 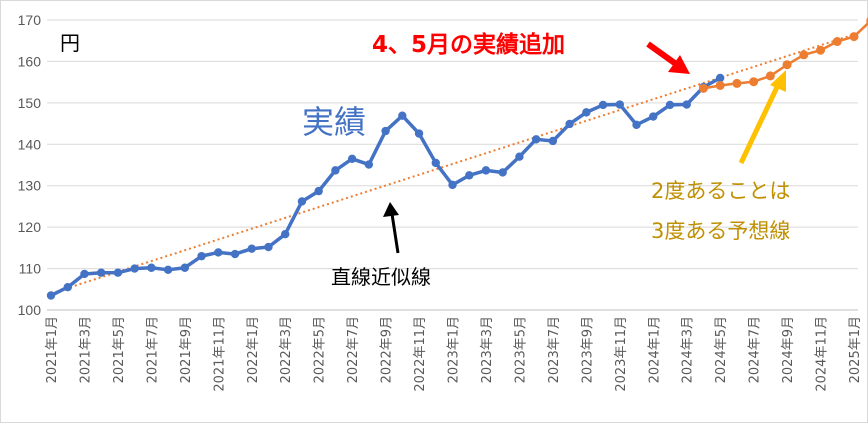 What do you see at coordinates (822, 354) in the screenshot?
I see `x-tick-label: 2024年11月` at bounding box center [822, 354].